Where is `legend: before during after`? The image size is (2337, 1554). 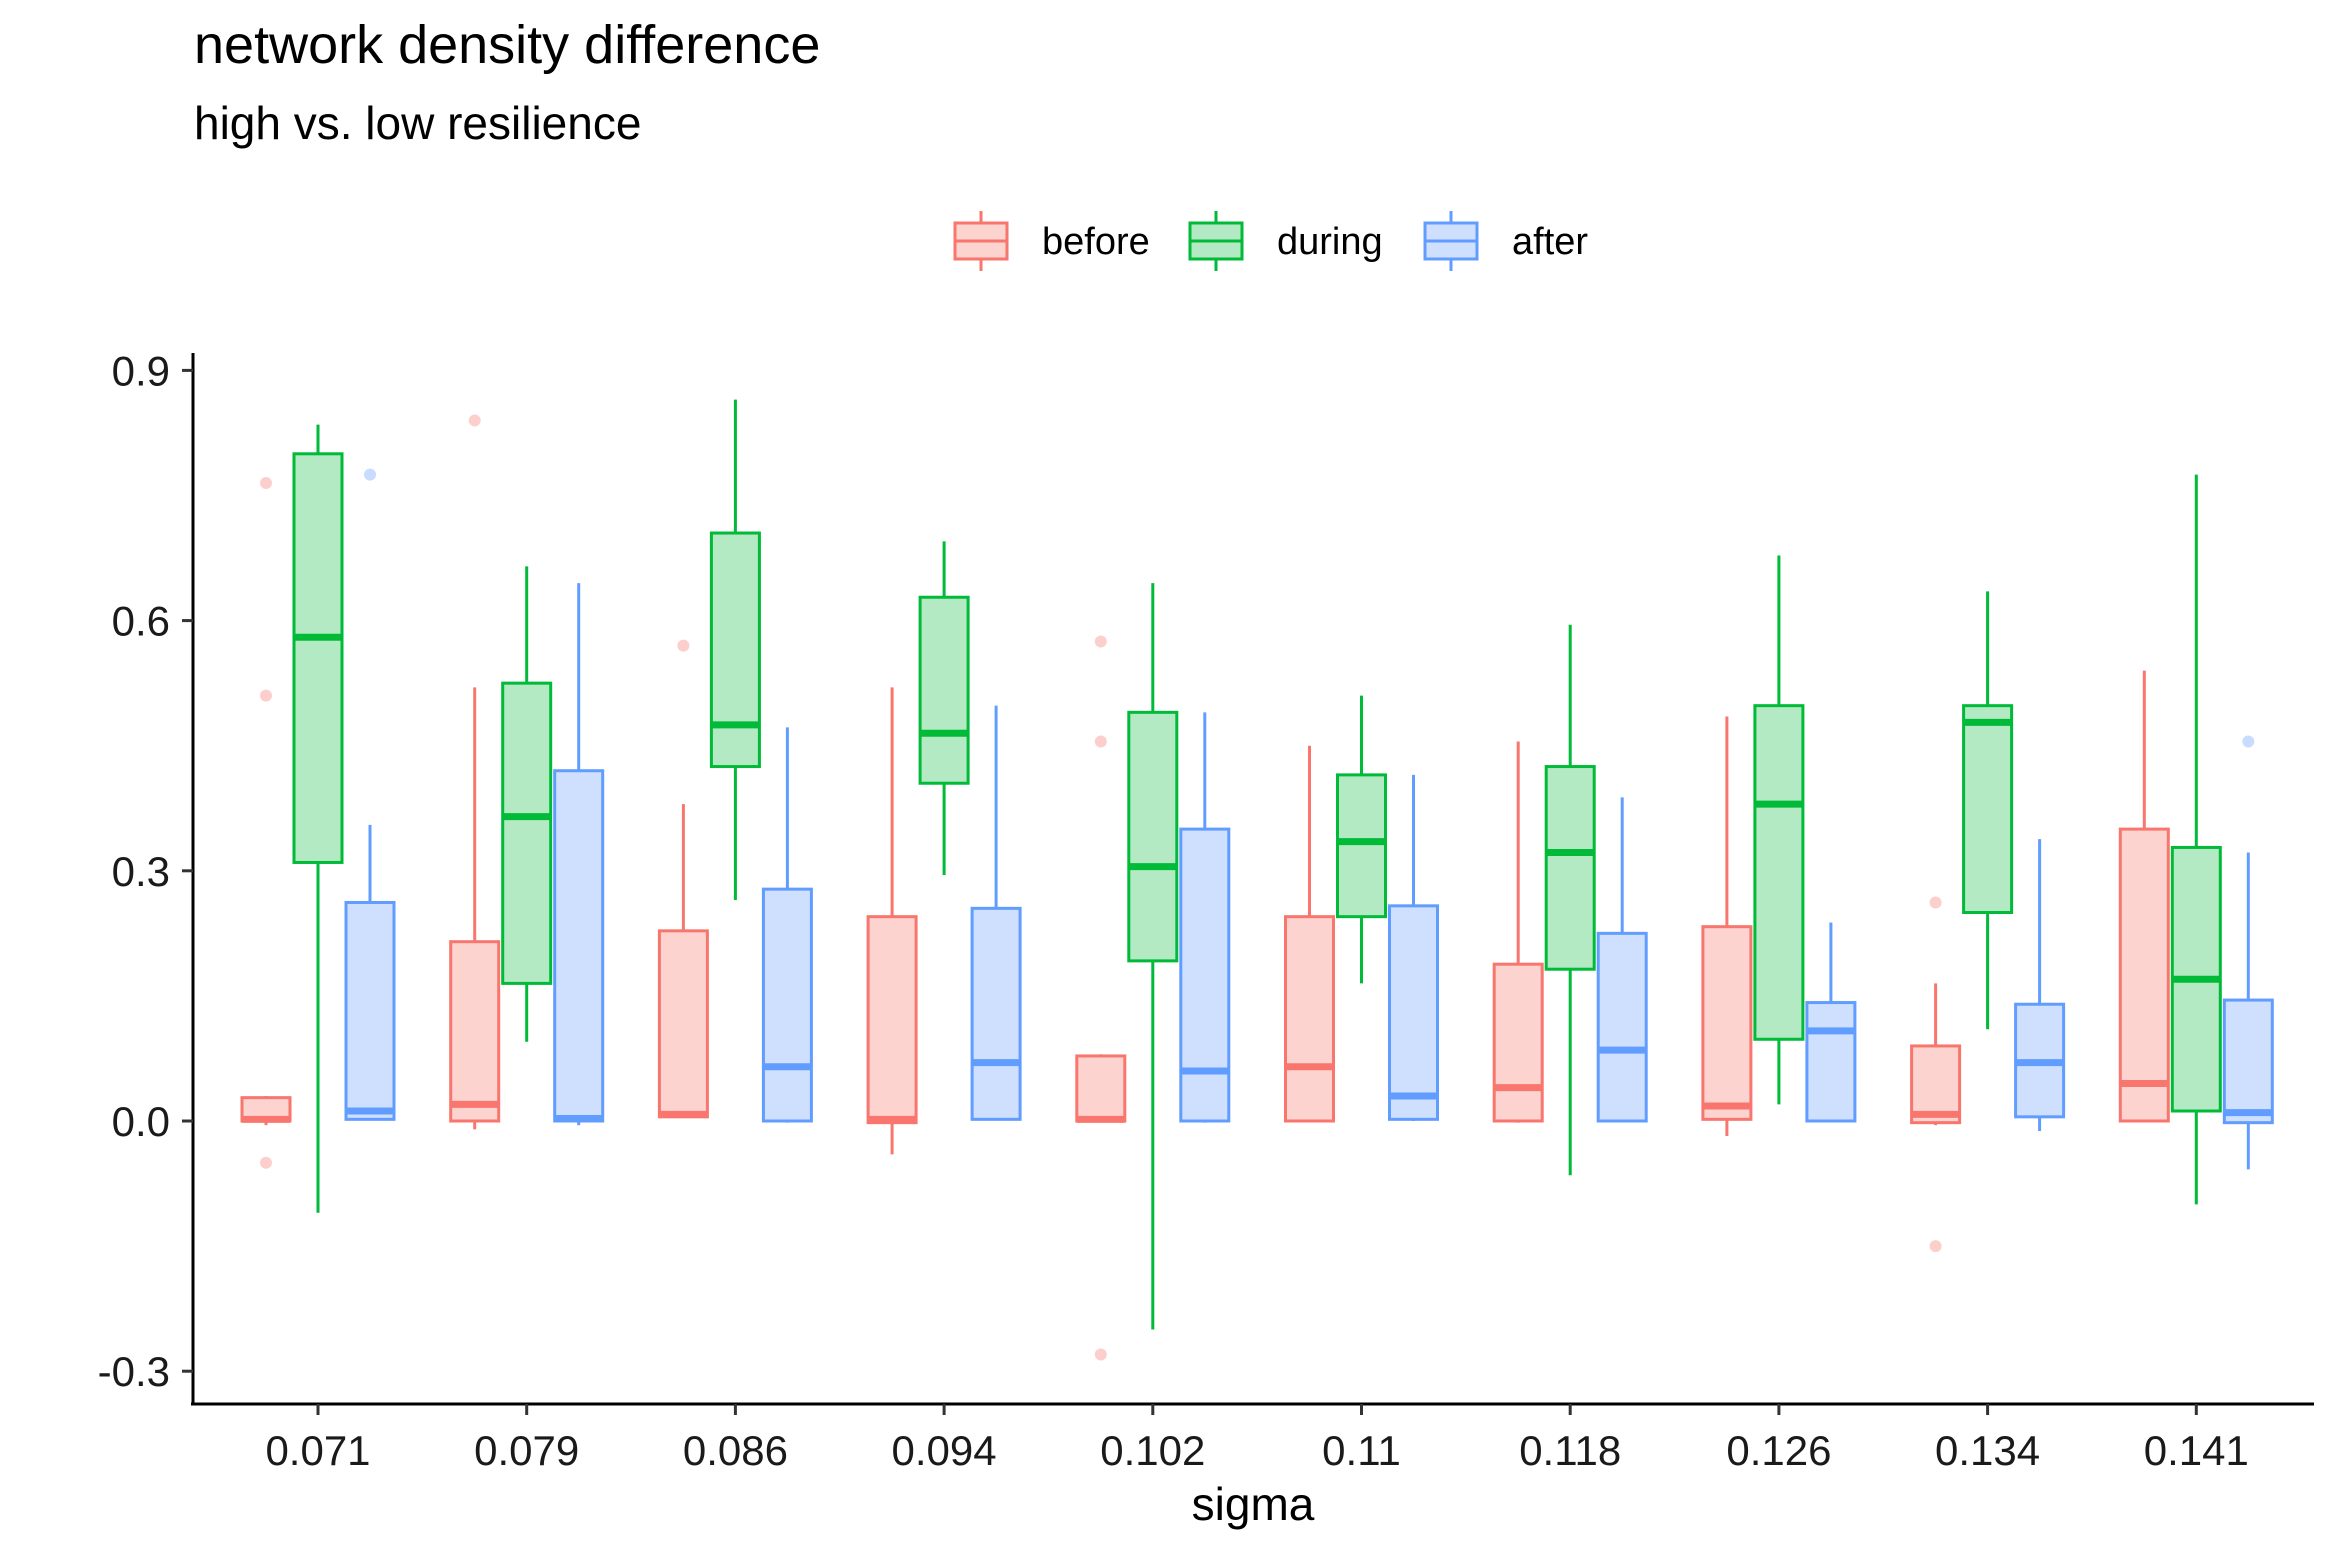 legend: before during after is located at coordinates (1270, 241).